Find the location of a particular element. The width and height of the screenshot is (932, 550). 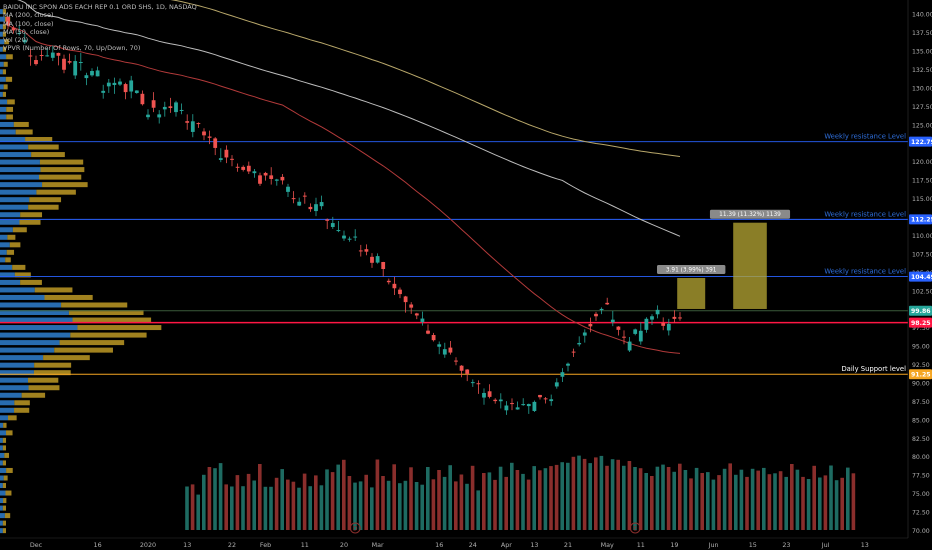

y-axis-tick-label: 92.50 is located at coordinates (921, 365).